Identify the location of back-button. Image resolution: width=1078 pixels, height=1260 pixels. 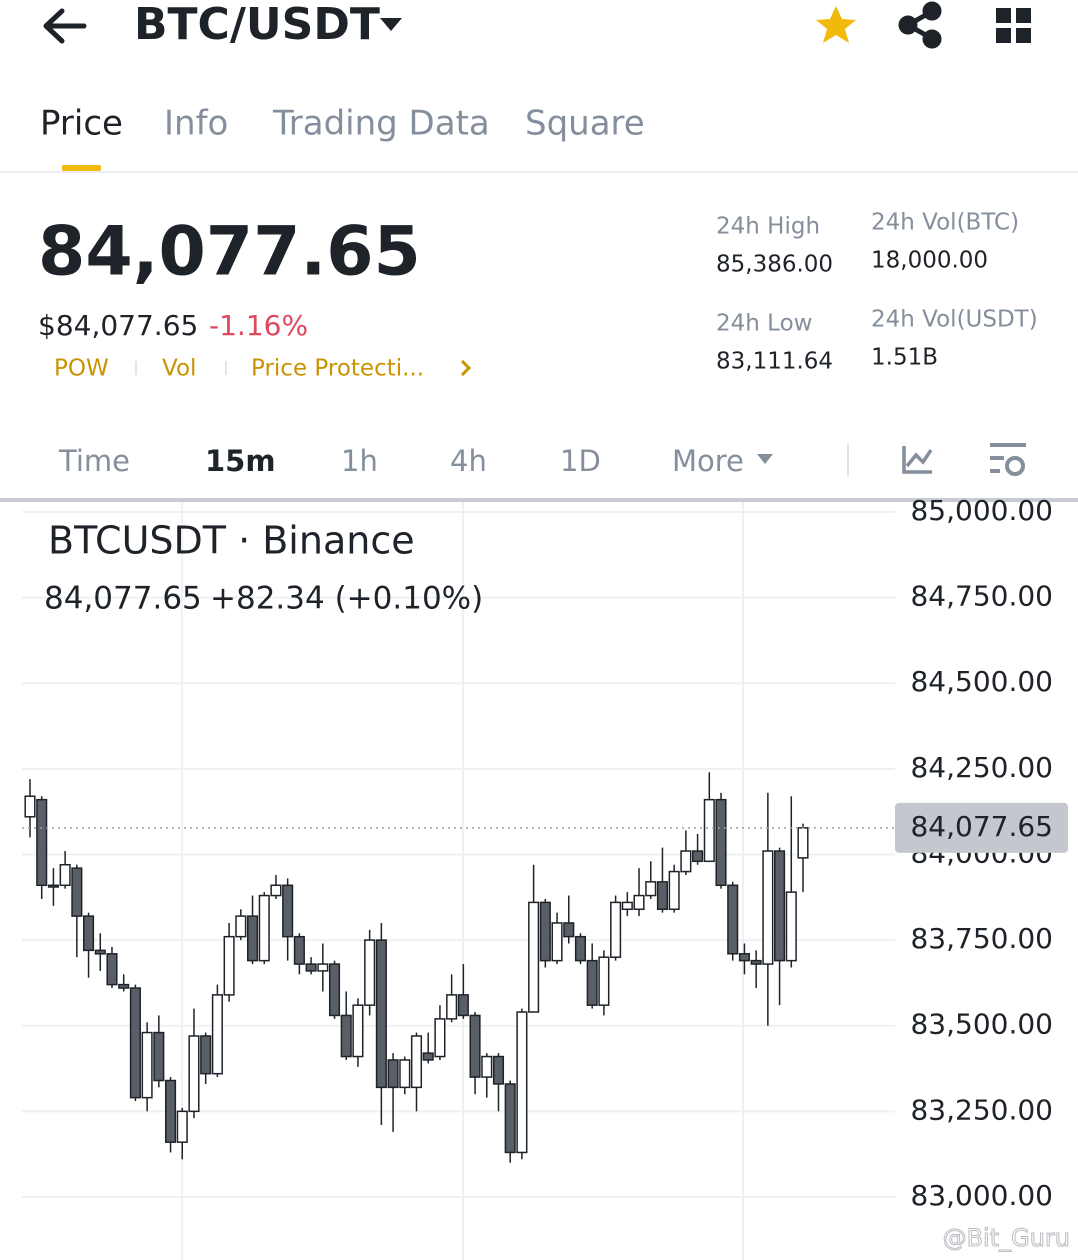
(65, 26).